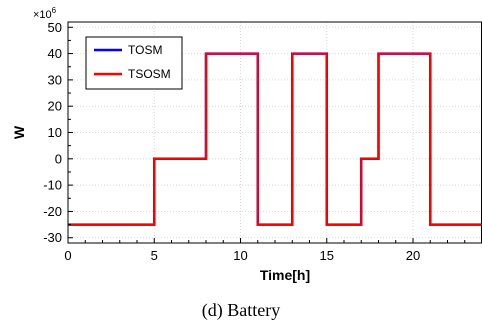 The width and height of the screenshot is (482, 334). What do you see at coordinates (327, 255) in the screenshot?
I see `x-tick-label: 15` at bounding box center [327, 255].